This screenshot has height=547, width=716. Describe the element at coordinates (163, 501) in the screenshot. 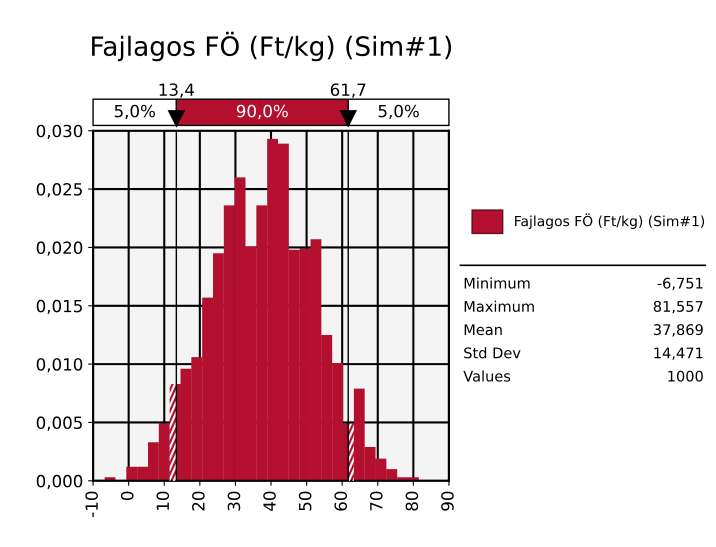

I see `x-tick-label: 10` at that location.